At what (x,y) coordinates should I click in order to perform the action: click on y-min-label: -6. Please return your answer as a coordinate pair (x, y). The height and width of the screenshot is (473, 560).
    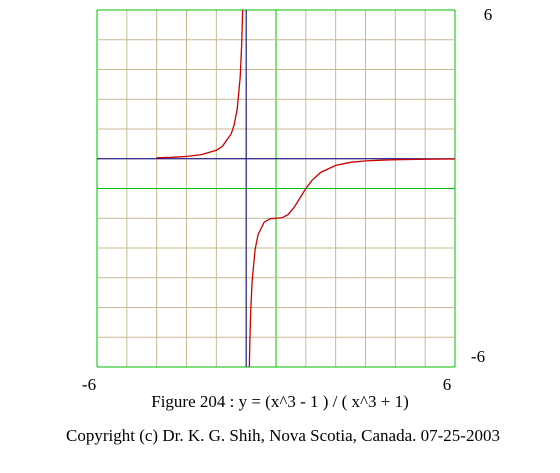
    Looking at the image, I should click on (478, 356).